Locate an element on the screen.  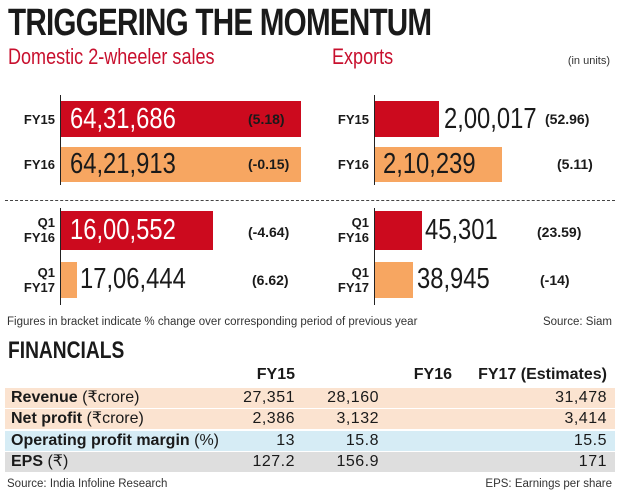
exports-q1-axis is located at coordinates (374, 256).